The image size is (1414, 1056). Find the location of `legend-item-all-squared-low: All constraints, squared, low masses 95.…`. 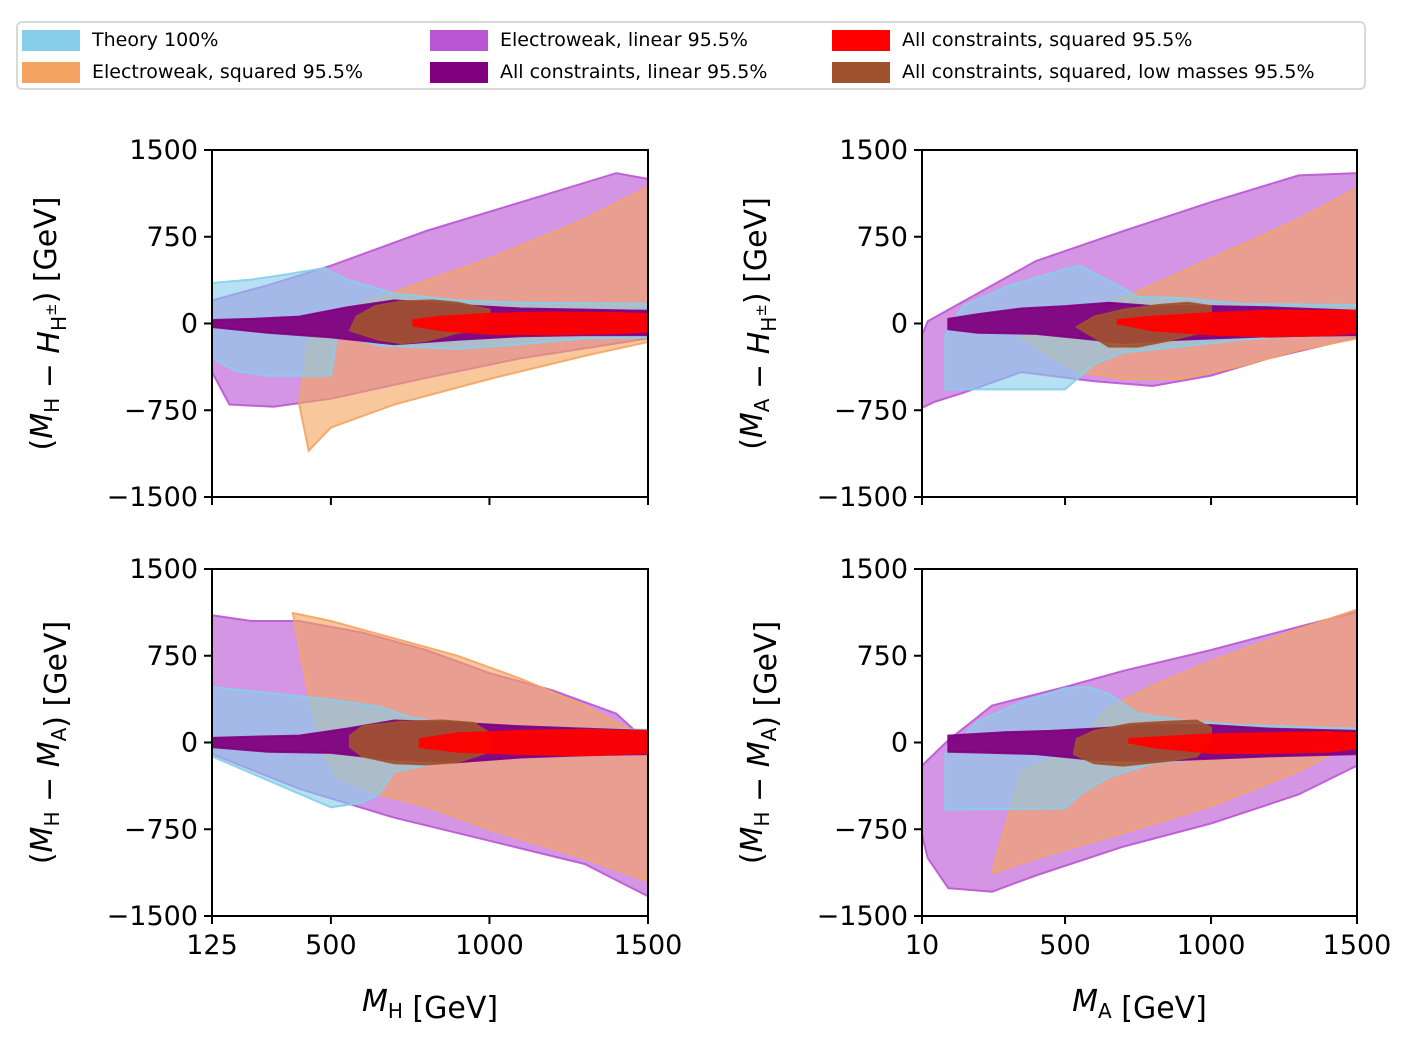

legend-item-all-squared-low: All constraints, squared, low masses 95.… is located at coordinates (1073, 72).